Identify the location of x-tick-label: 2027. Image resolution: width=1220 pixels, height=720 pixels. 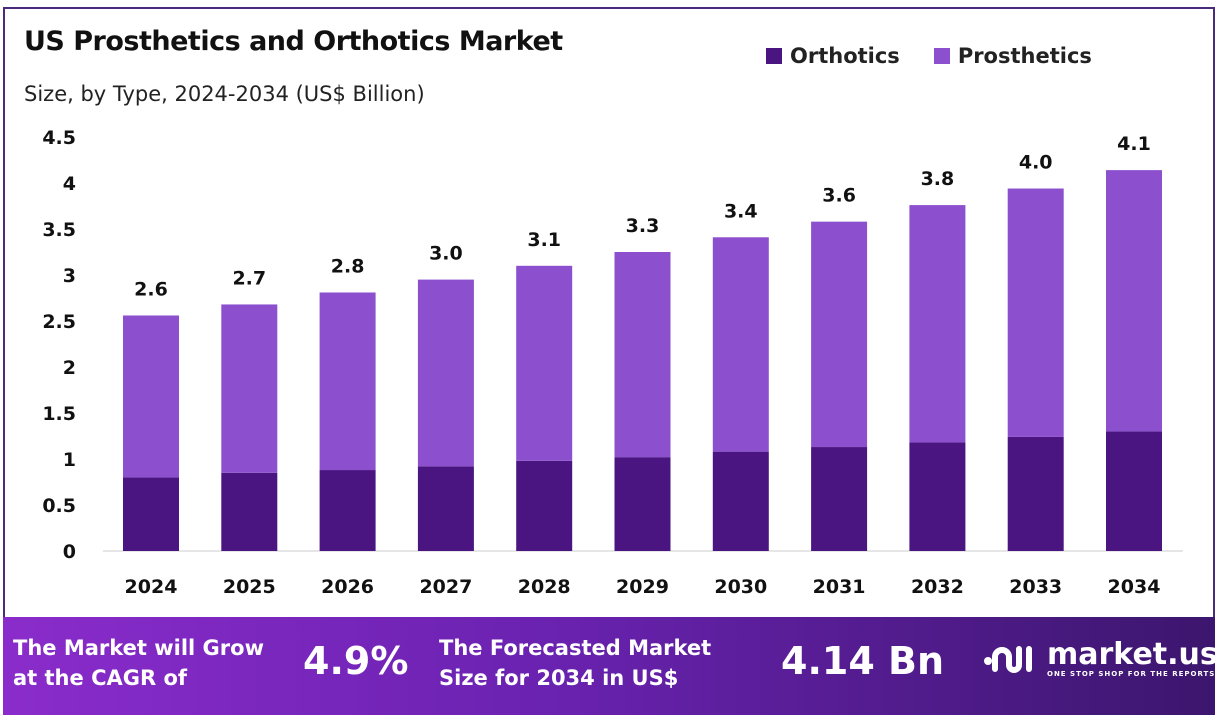
(445, 587).